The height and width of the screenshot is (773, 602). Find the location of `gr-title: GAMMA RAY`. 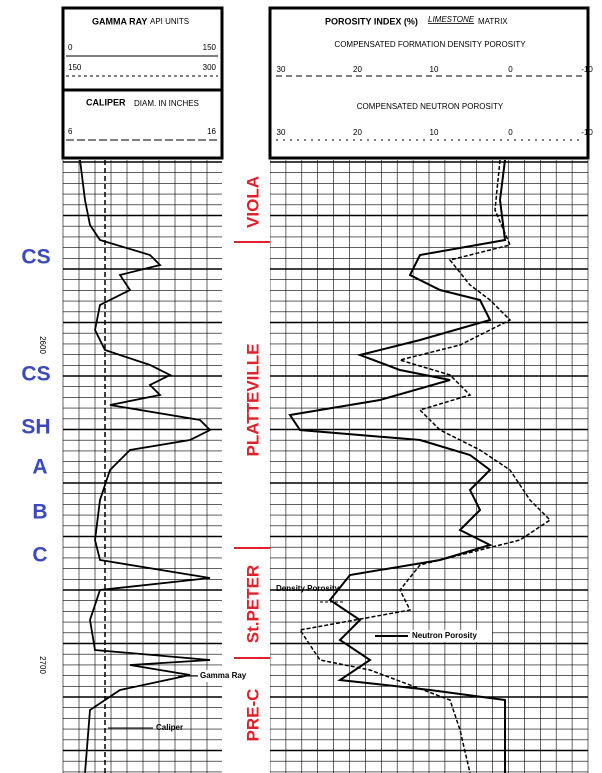

gr-title: GAMMA RAY is located at coordinates (119, 21).